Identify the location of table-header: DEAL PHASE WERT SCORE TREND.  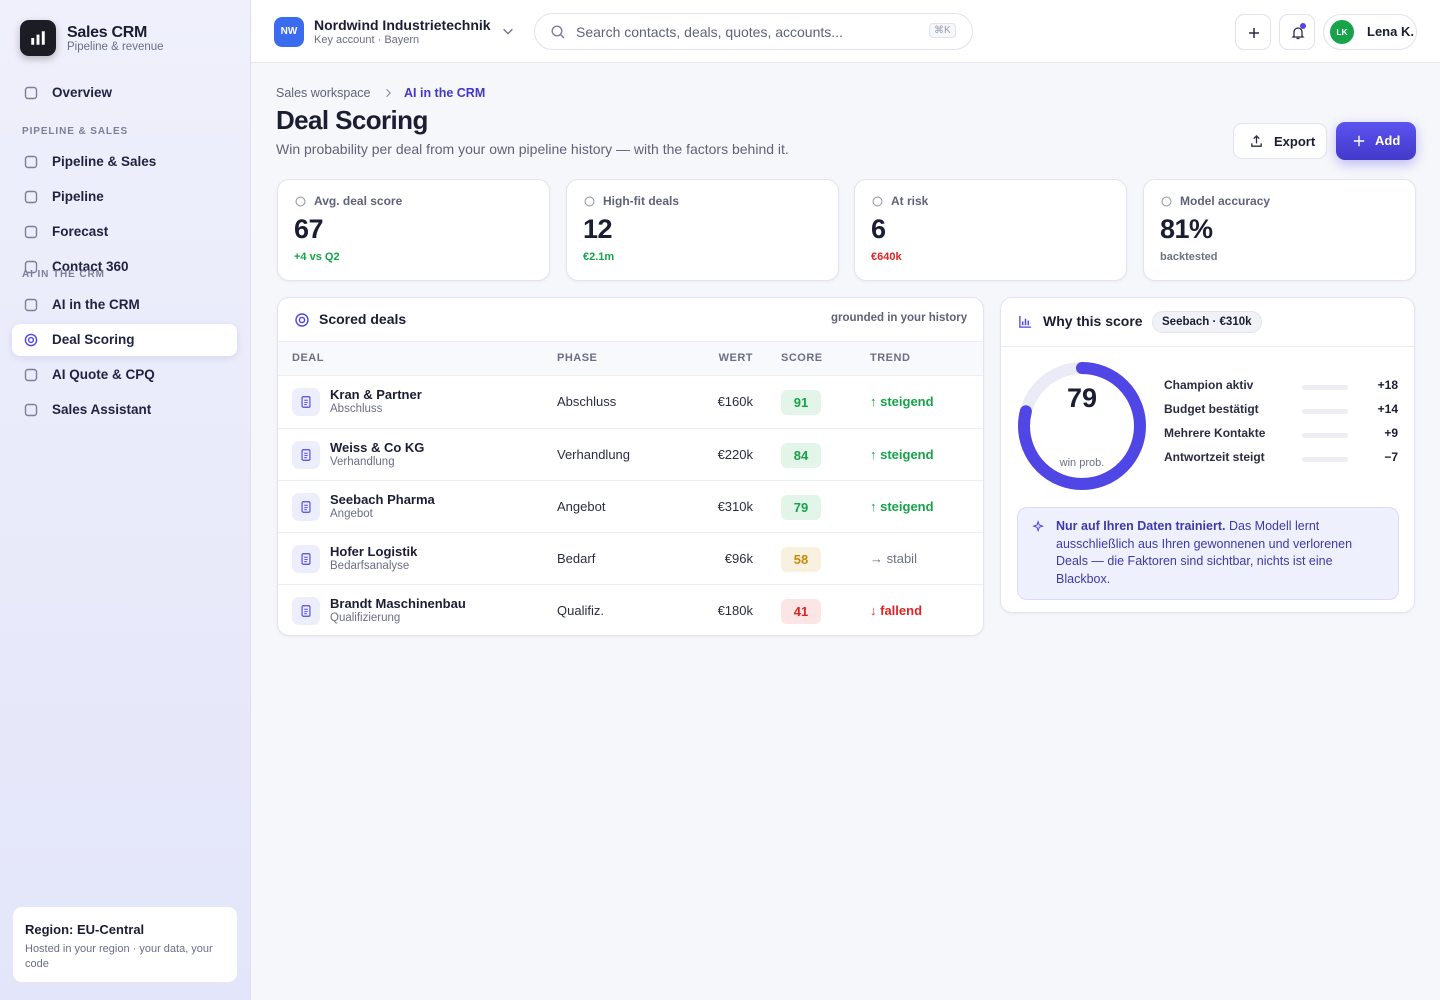
(630, 358).